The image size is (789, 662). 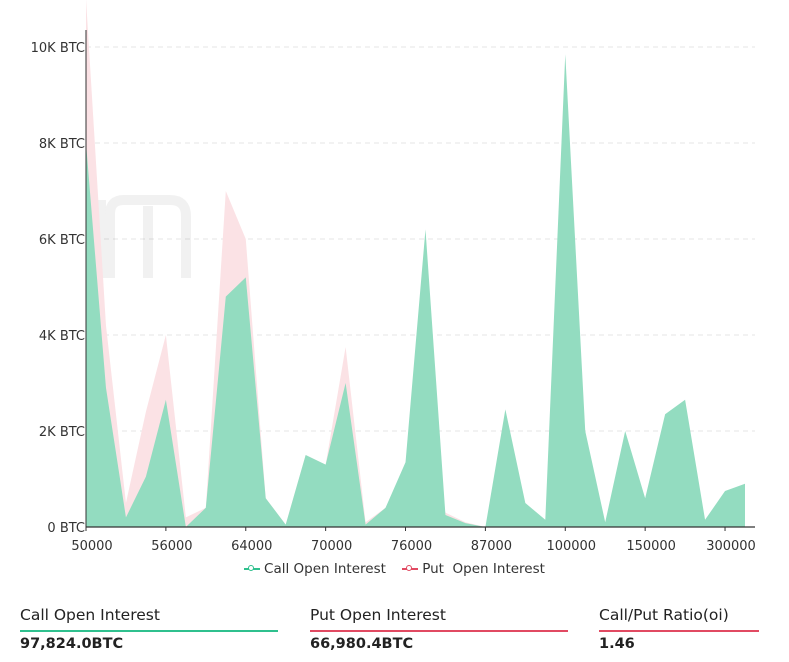 I want to click on legend-call-marker-icon, so click(x=252, y=569).